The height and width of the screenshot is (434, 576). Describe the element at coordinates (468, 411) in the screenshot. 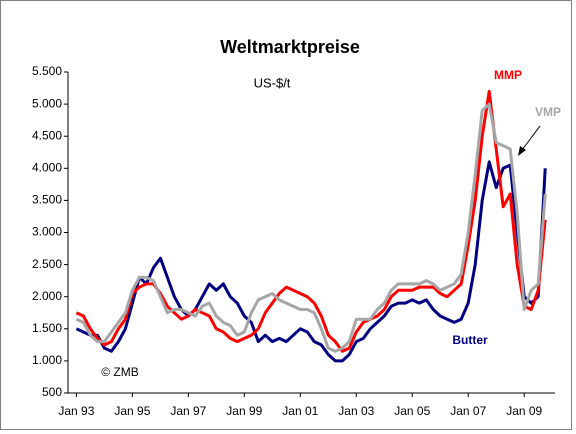

I see `x-tick-label: Jan 07` at that location.